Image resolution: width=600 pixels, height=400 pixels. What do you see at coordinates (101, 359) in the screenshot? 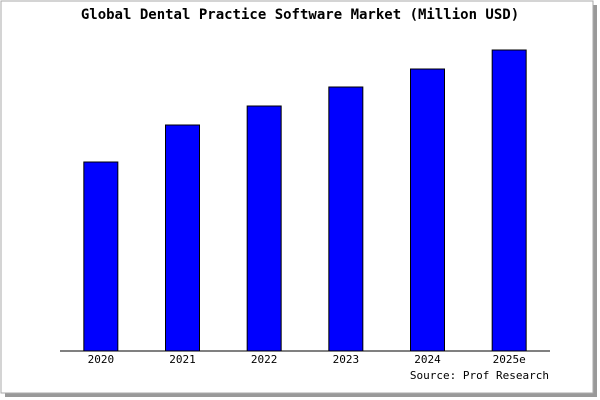
I see `x-tick-label: 2020` at bounding box center [101, 359].